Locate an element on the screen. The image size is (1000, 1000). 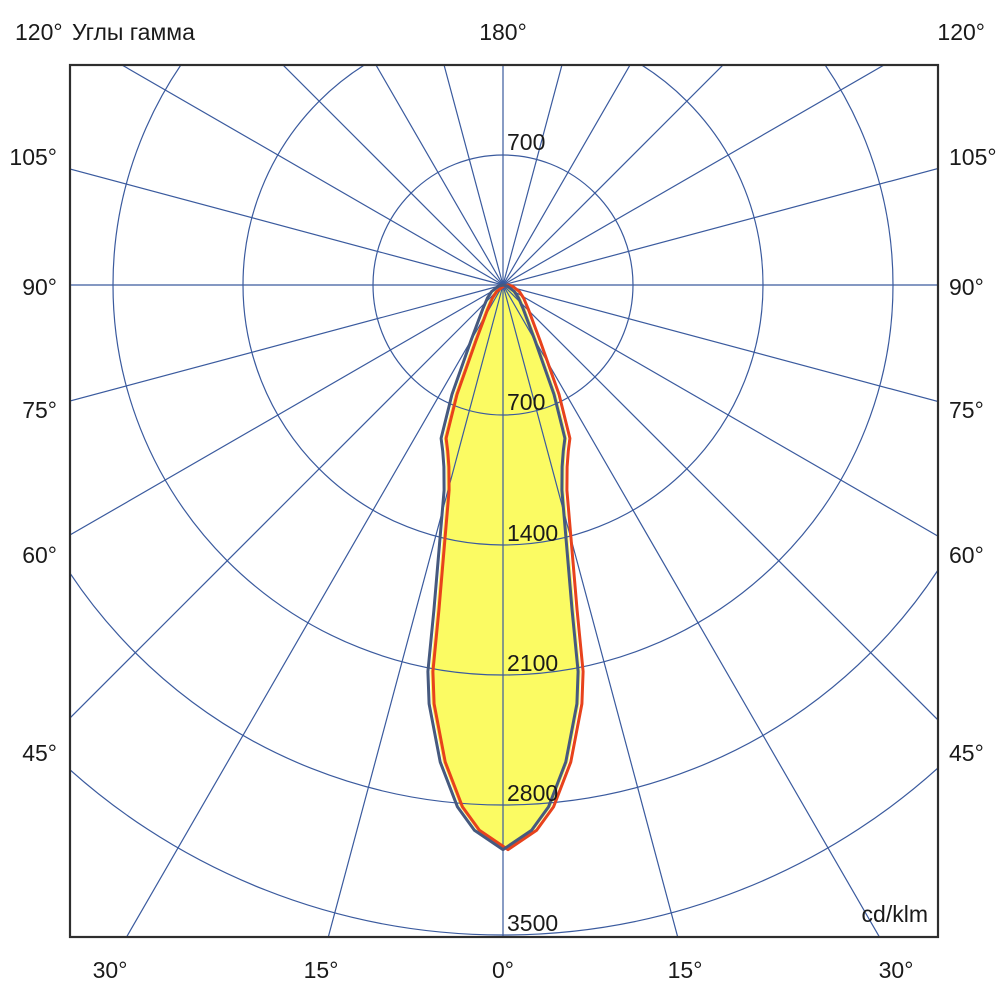
angle-label-bottom-30l: 30° is located at coordinates (110, 970).